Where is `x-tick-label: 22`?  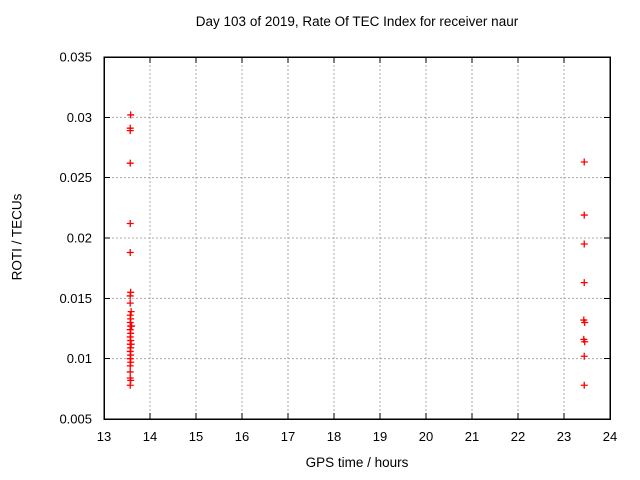
x-tick-label: 22 is located at coordinates (518, 436).